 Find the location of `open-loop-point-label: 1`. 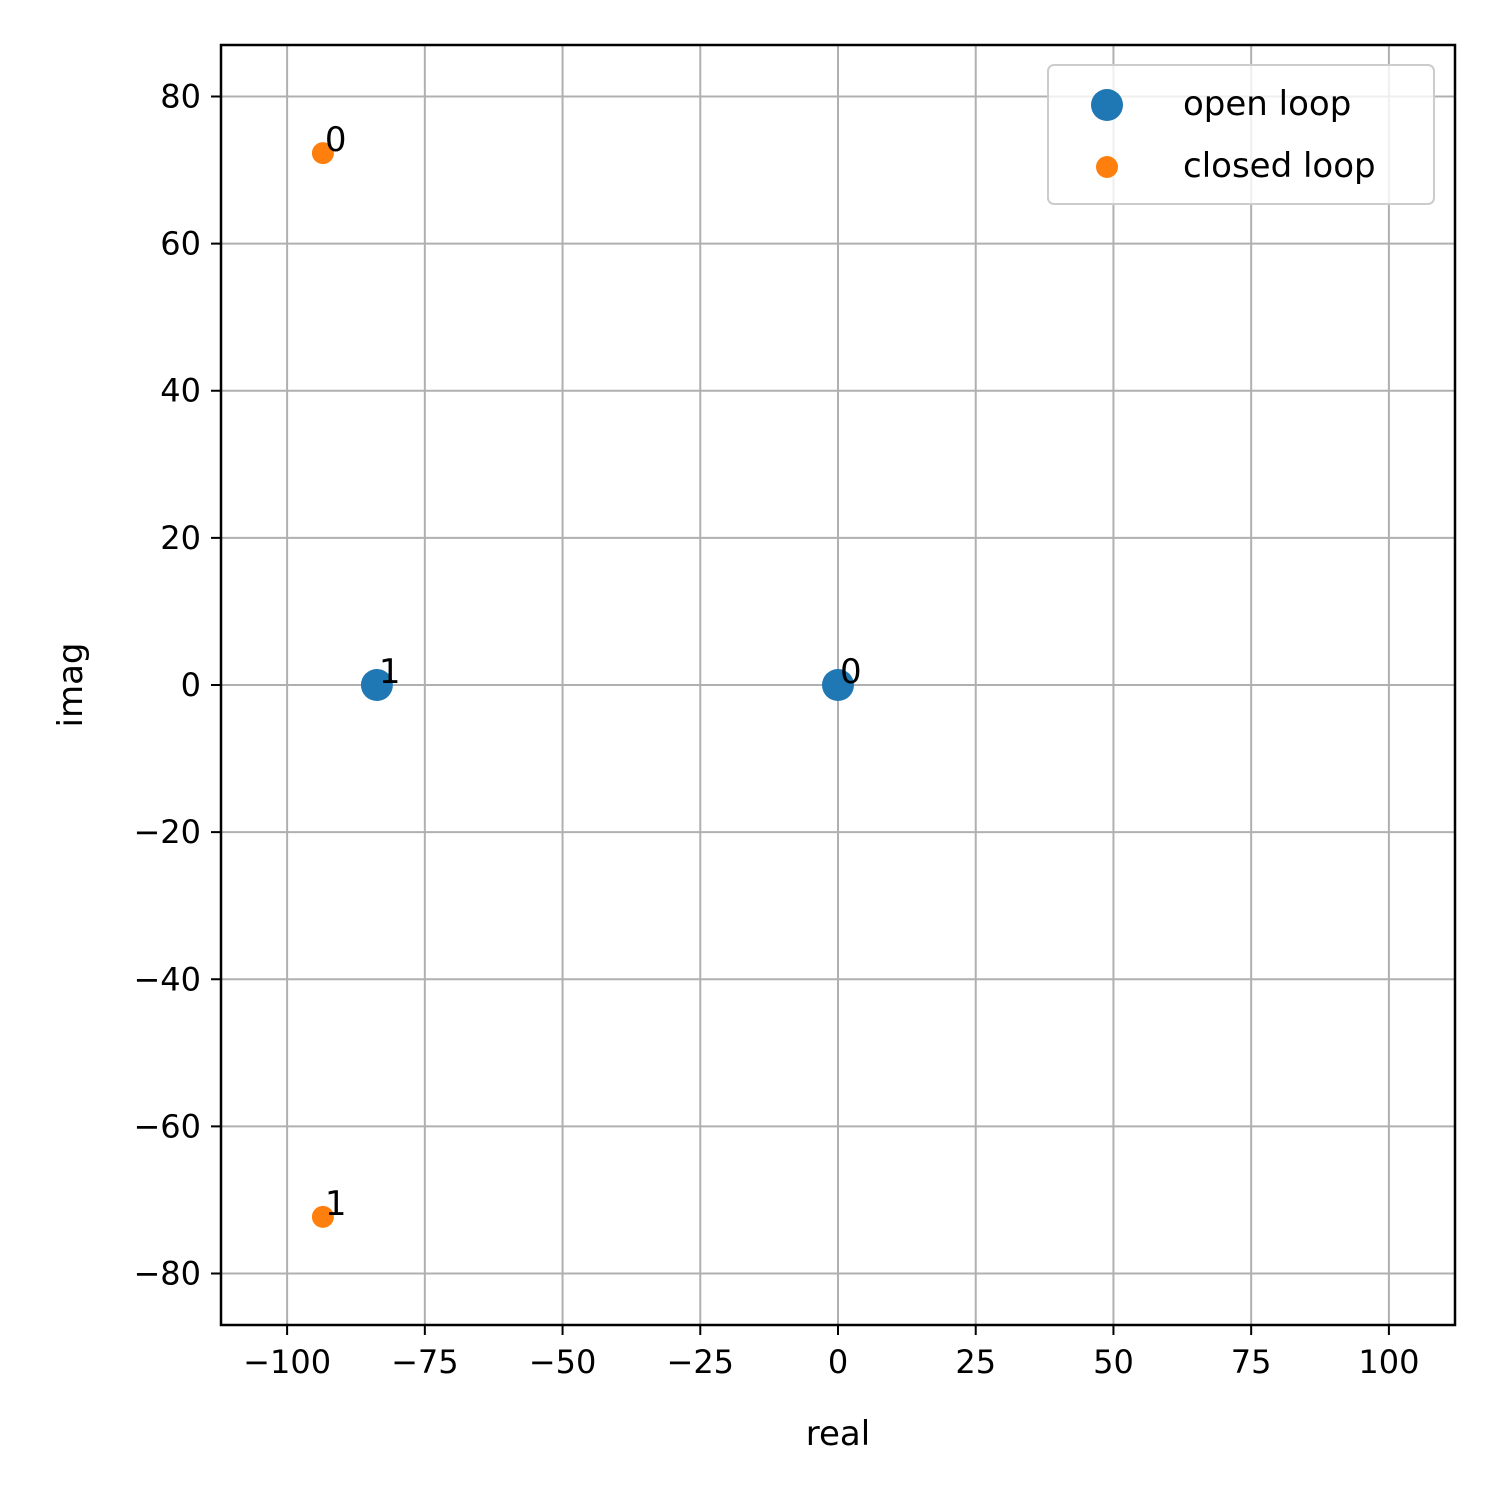

open-loop-point-label: 1 is located at coordinates (390, 672).